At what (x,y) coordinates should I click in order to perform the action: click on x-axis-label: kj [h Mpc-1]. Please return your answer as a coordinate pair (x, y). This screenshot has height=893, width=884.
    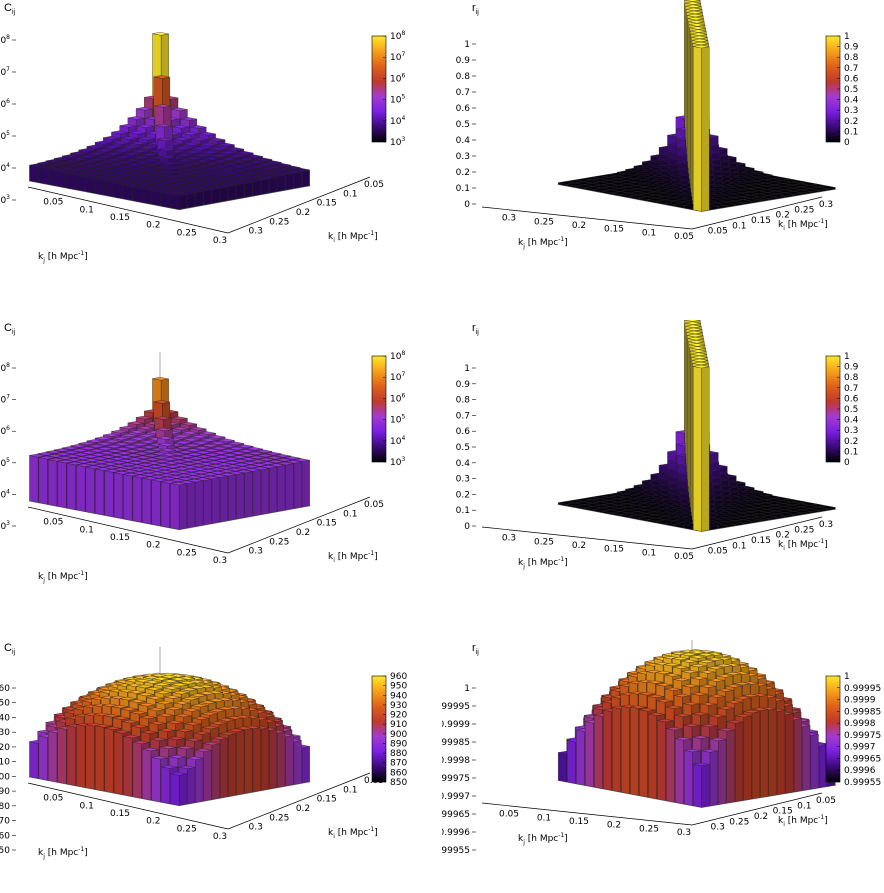
    Looking at the image, I should click on (543, 243).